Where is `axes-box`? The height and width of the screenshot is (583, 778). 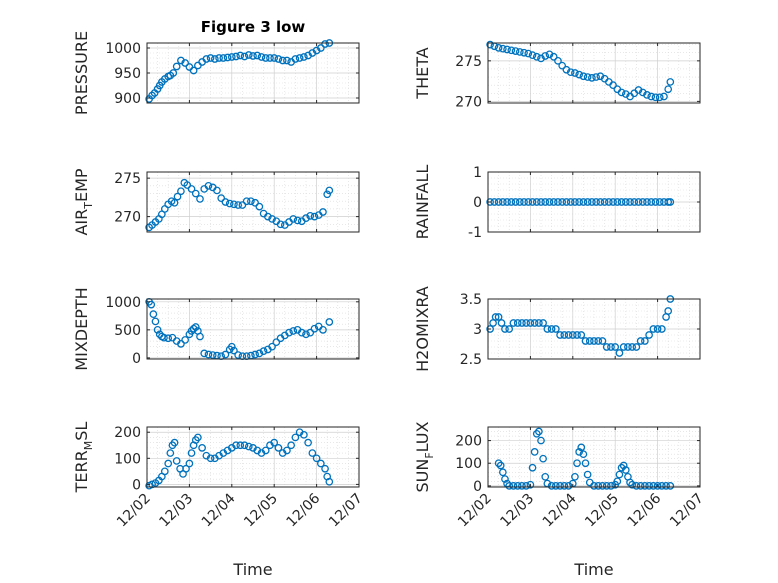
axes-box is located at coordinates (253, 202).